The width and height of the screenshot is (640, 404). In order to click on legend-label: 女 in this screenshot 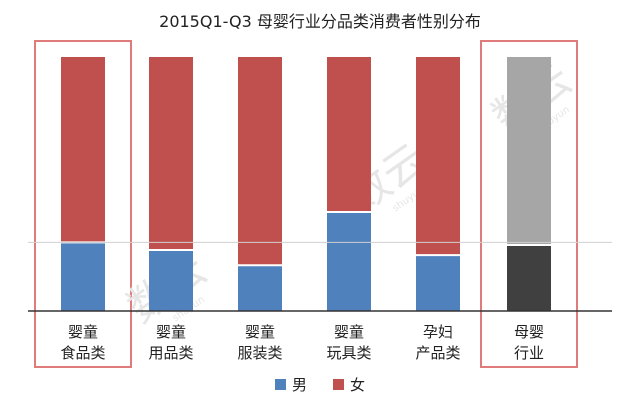, I will do `click(358, 385)`.